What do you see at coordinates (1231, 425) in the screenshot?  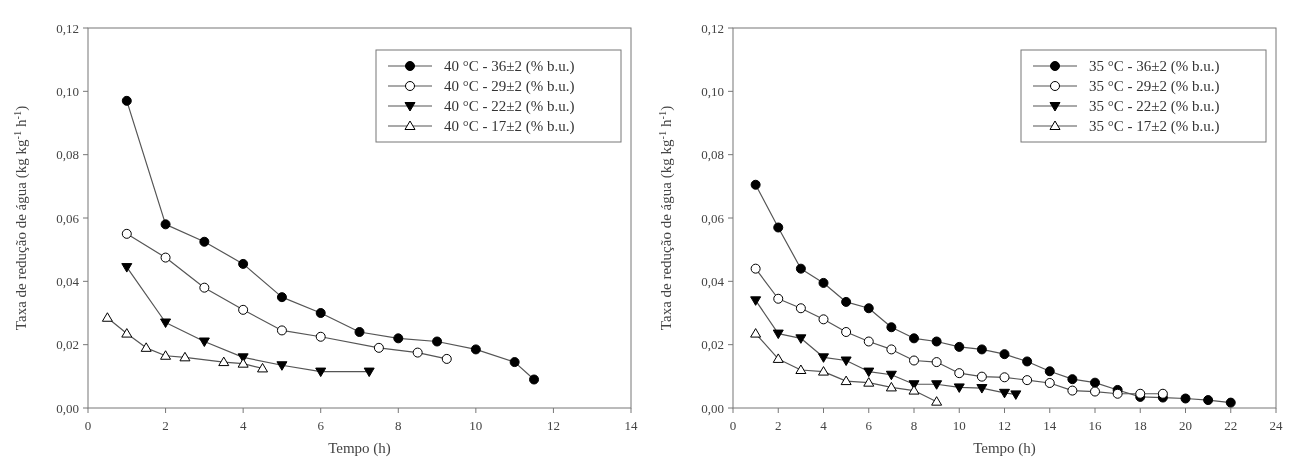 I see `x-tick-label: 22` at bounding box center [1231, 425].